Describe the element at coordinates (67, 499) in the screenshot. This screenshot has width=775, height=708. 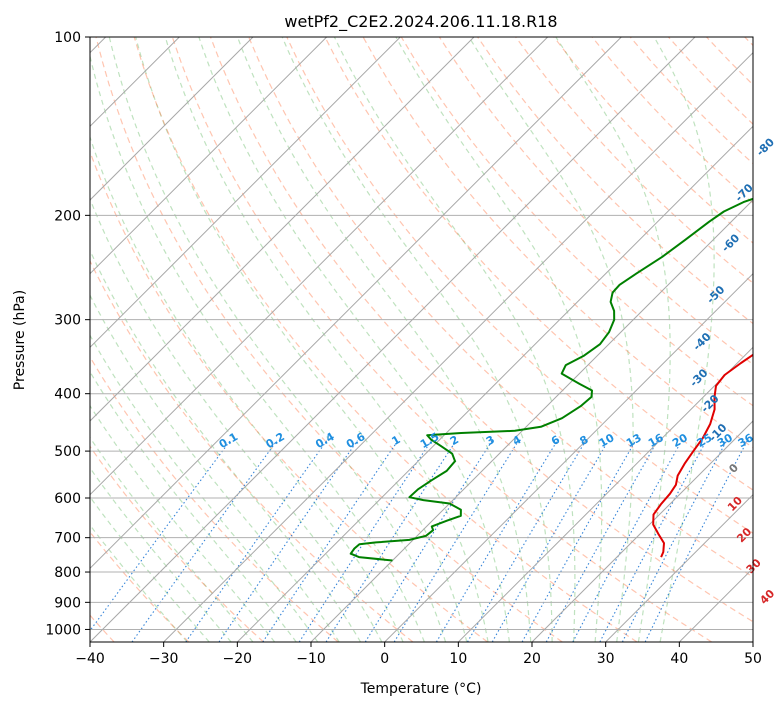
I see `y-tick-label: 600` at that location.